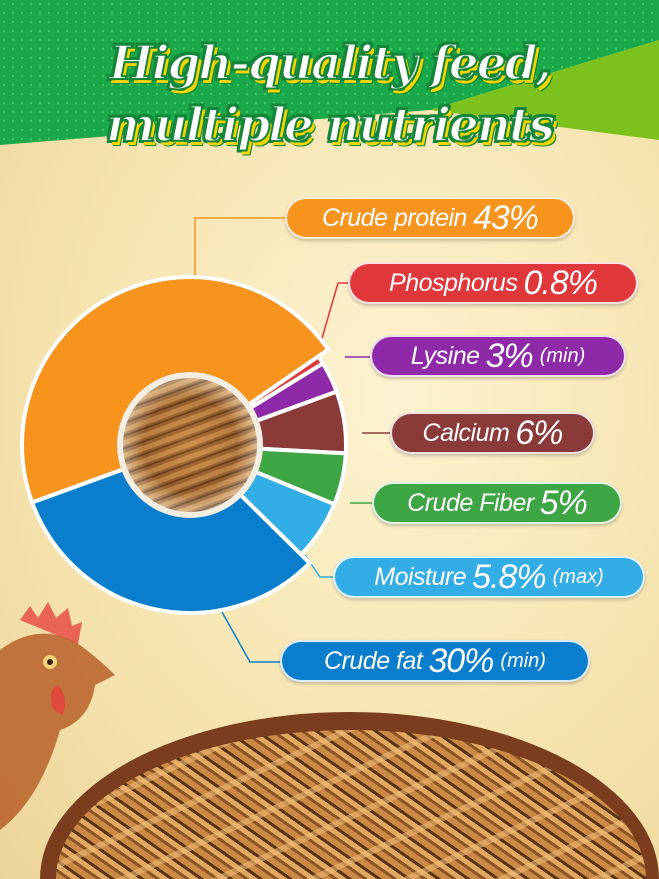 The height and width of the screenshot is (879, 659). What do you see at coordinates (330, 125) in the screenshot?
I see `title-line-2: multiple nutrients` at bounding box center [330, 125].